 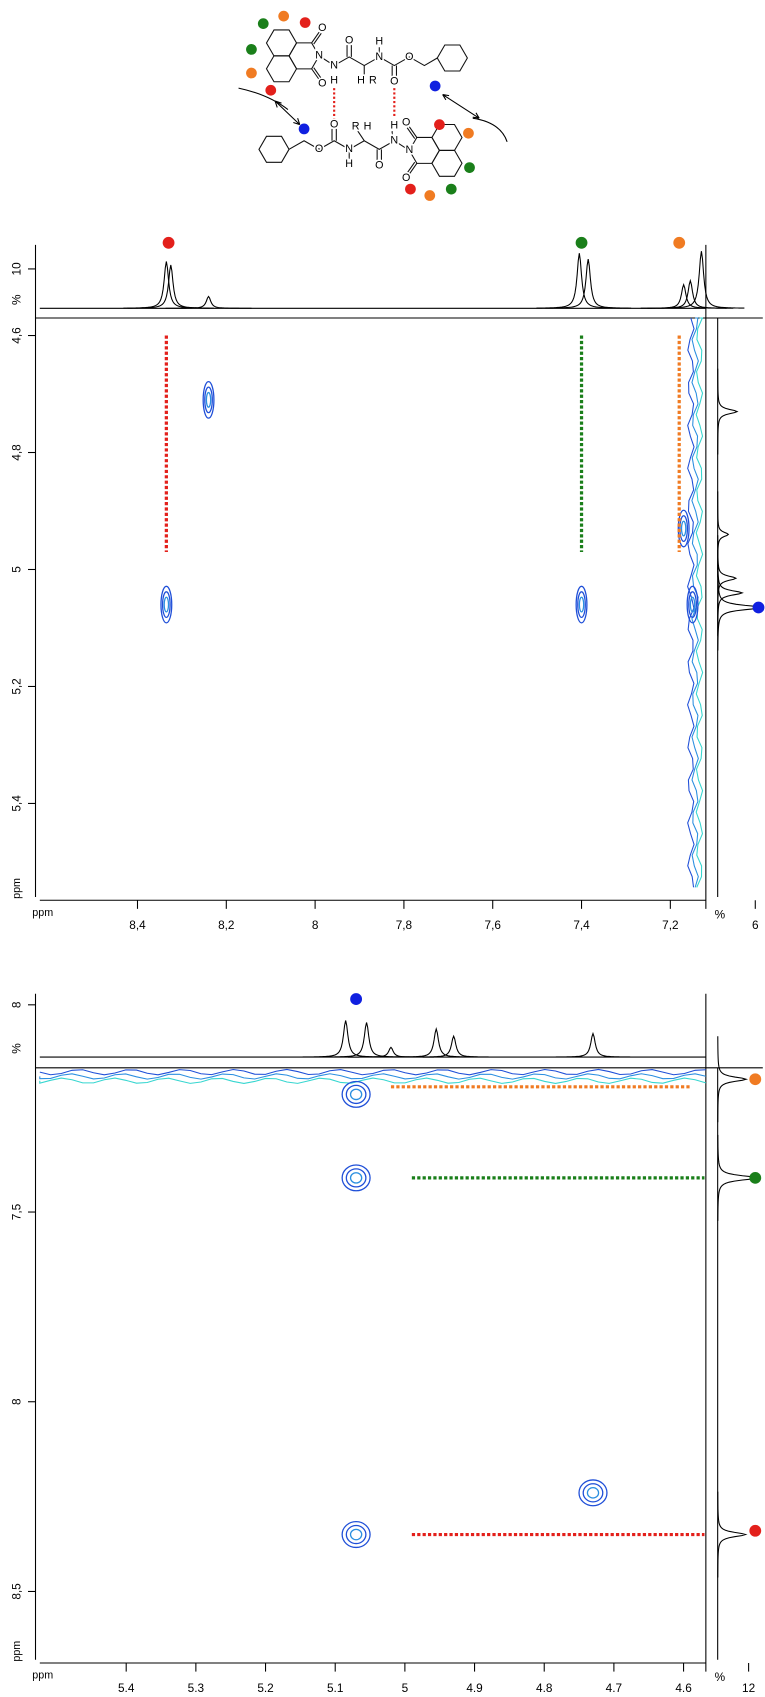 I want to click on x-tick-label: 7,6, so click(x=493, y=925).